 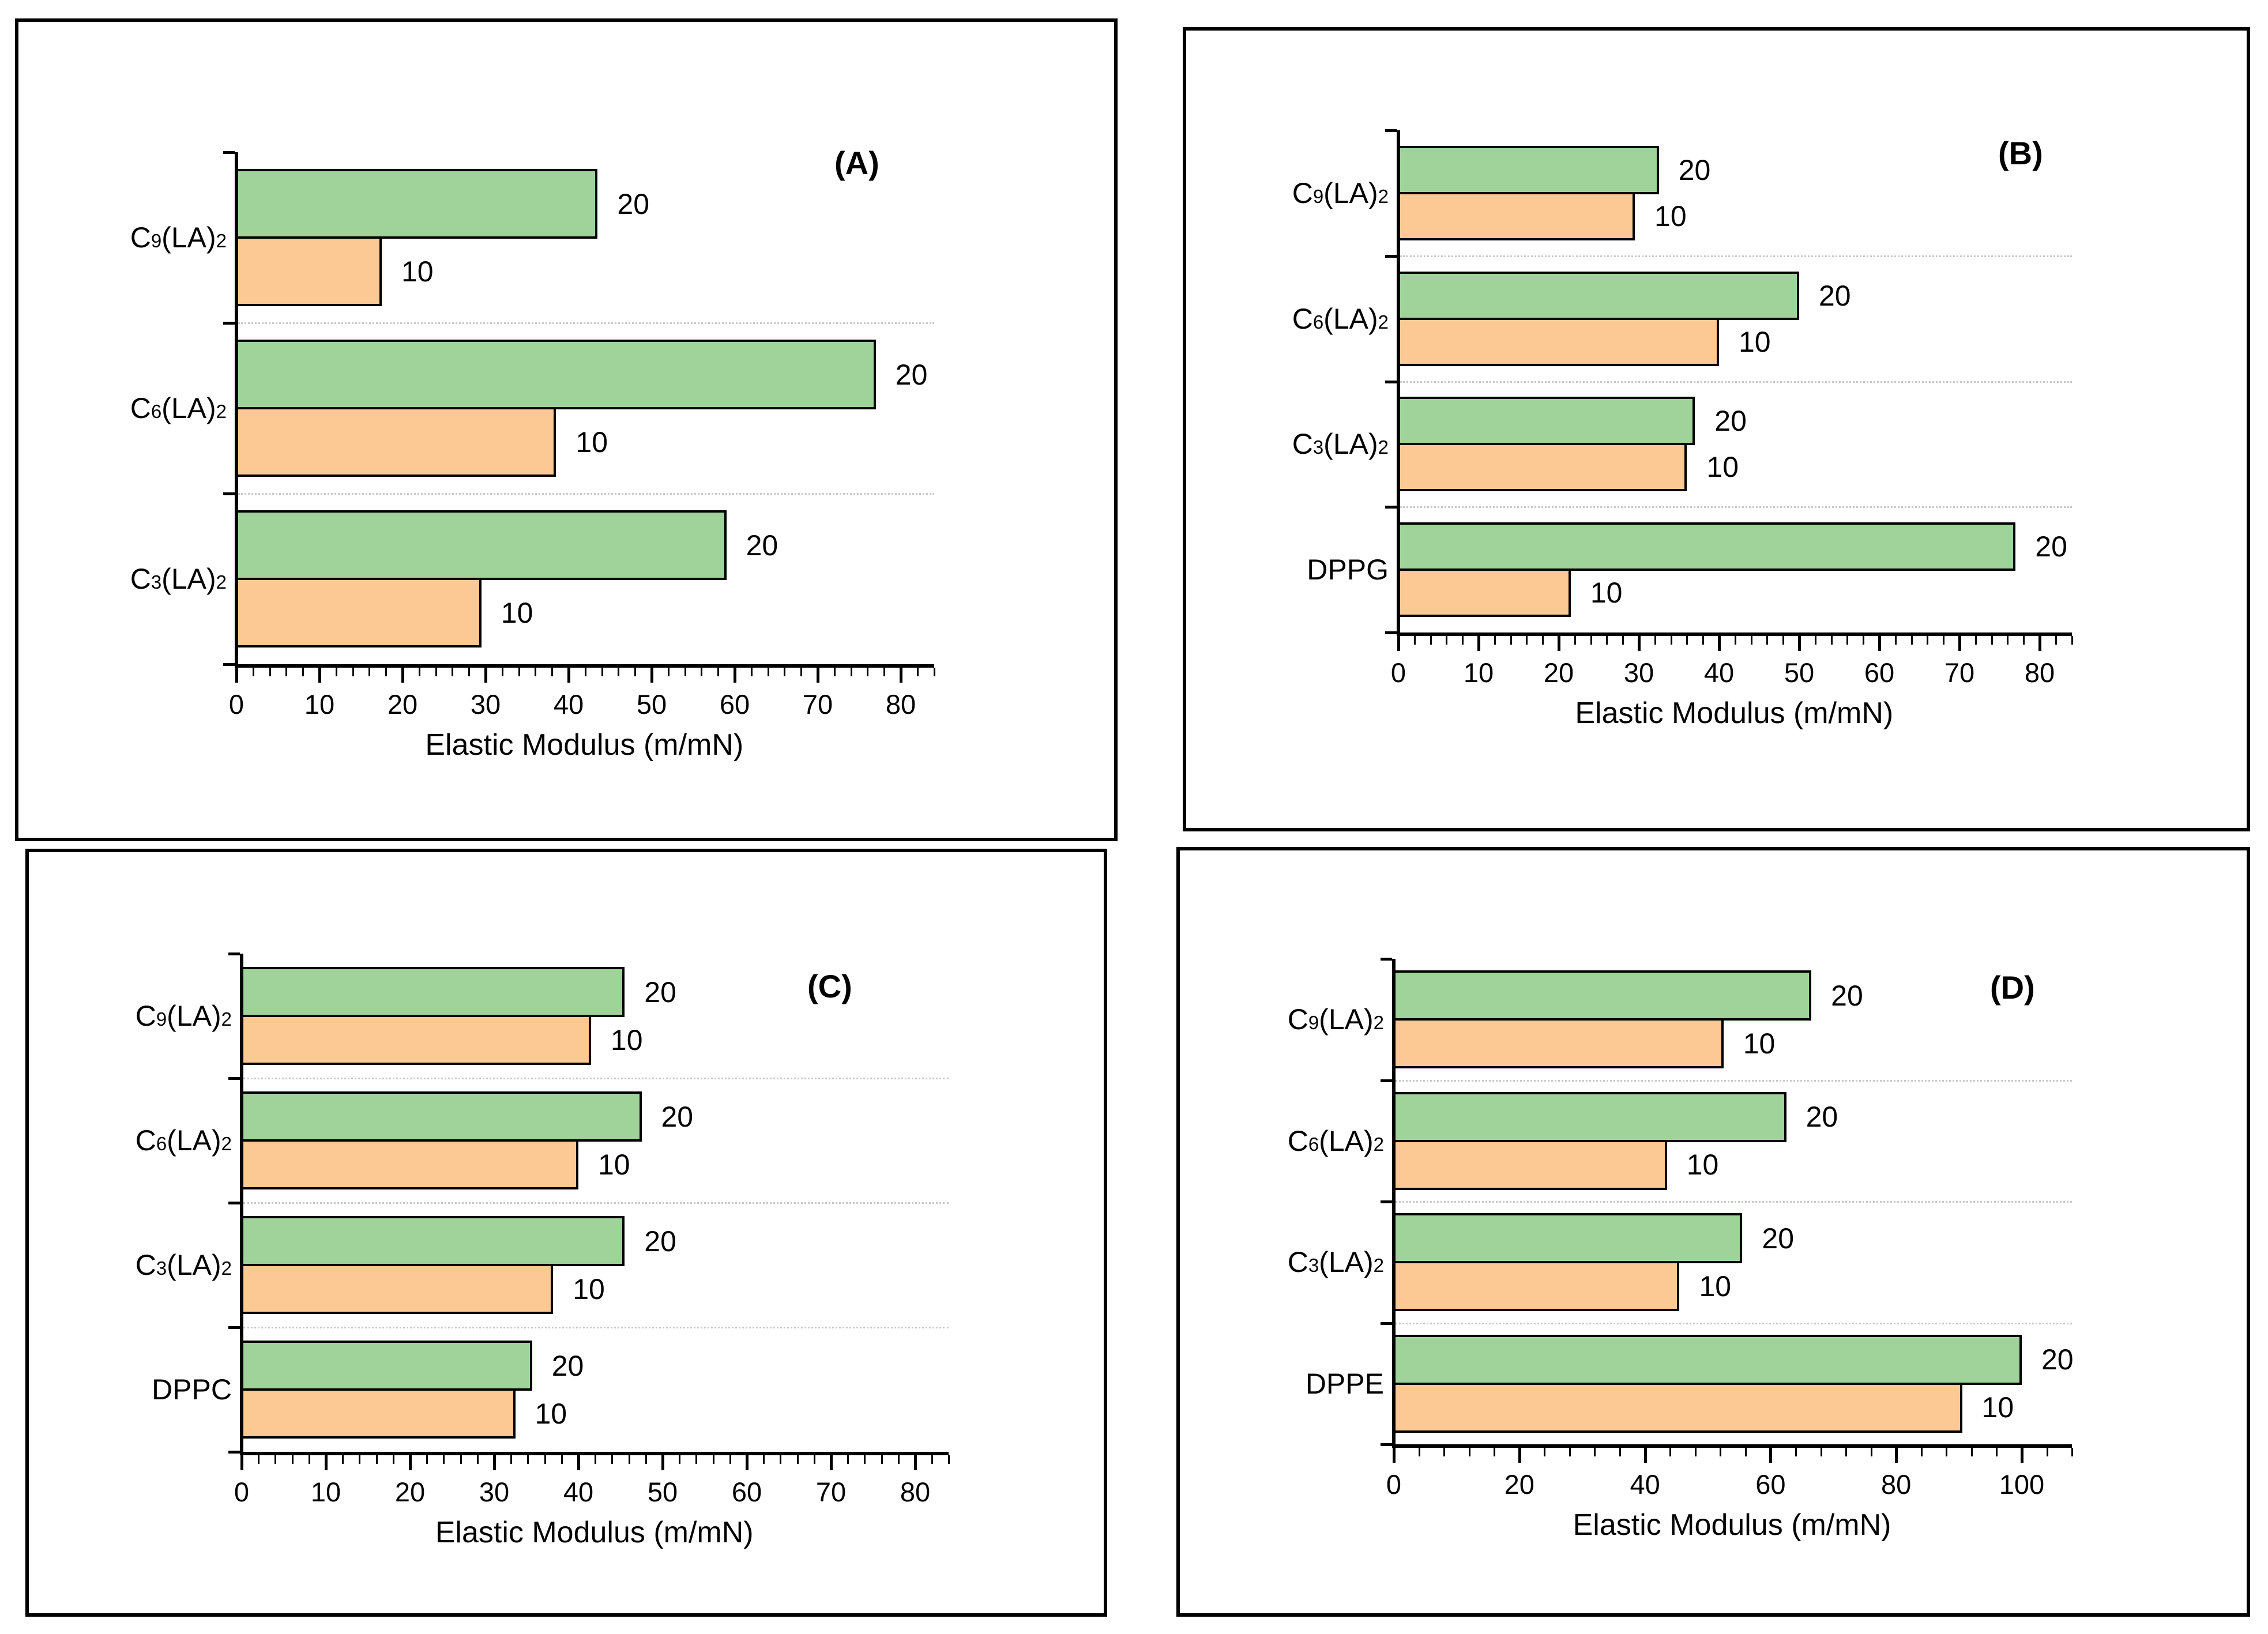 I want to click on x-axis-title: Elastic Modulus (m/mN), so click(x=585, y=745).